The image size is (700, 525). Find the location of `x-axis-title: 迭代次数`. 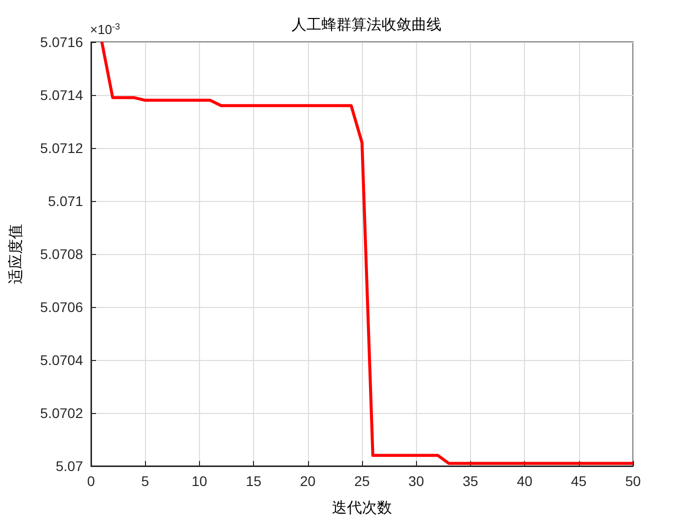

x-axis-title: 迭代次数 is located at coordinates (362, 507).